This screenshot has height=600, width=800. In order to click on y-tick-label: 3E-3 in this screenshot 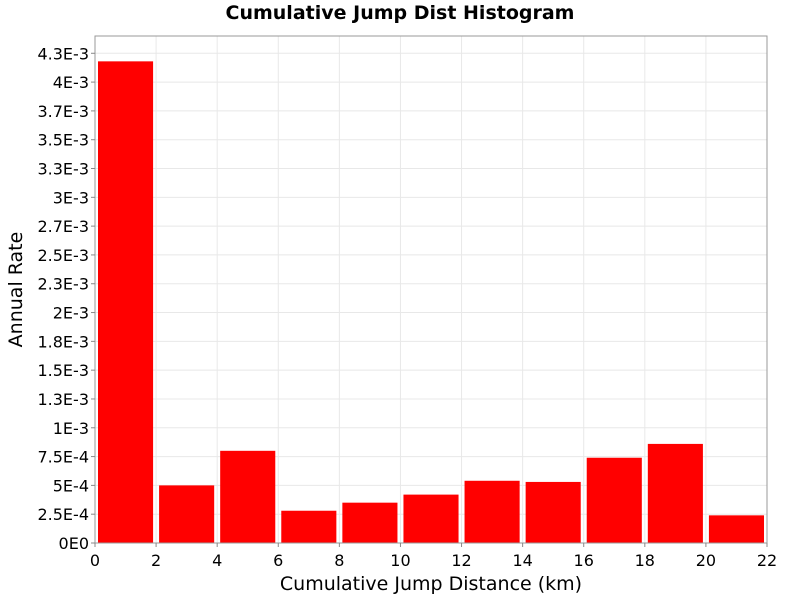, I will do `click(71, 197)`.